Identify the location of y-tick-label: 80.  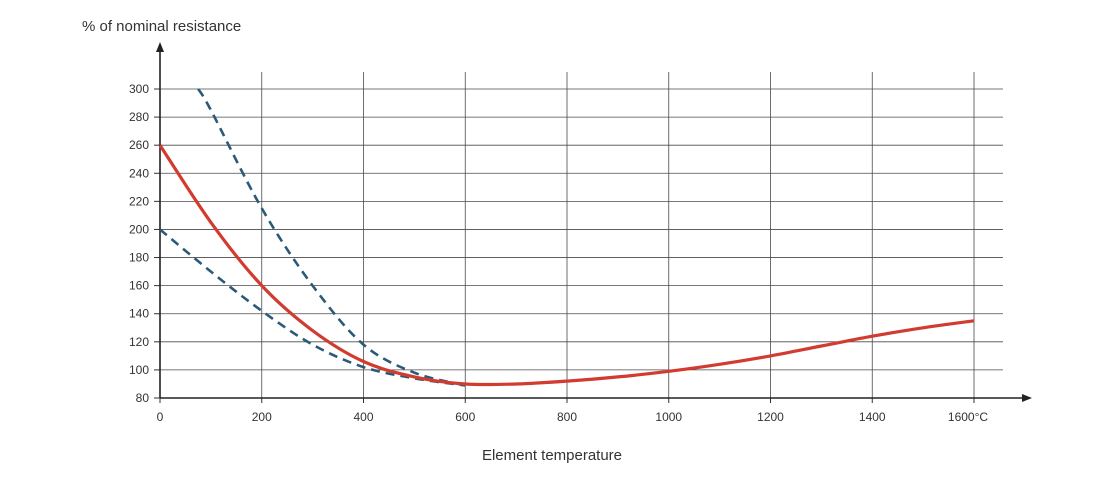
(143, 398).